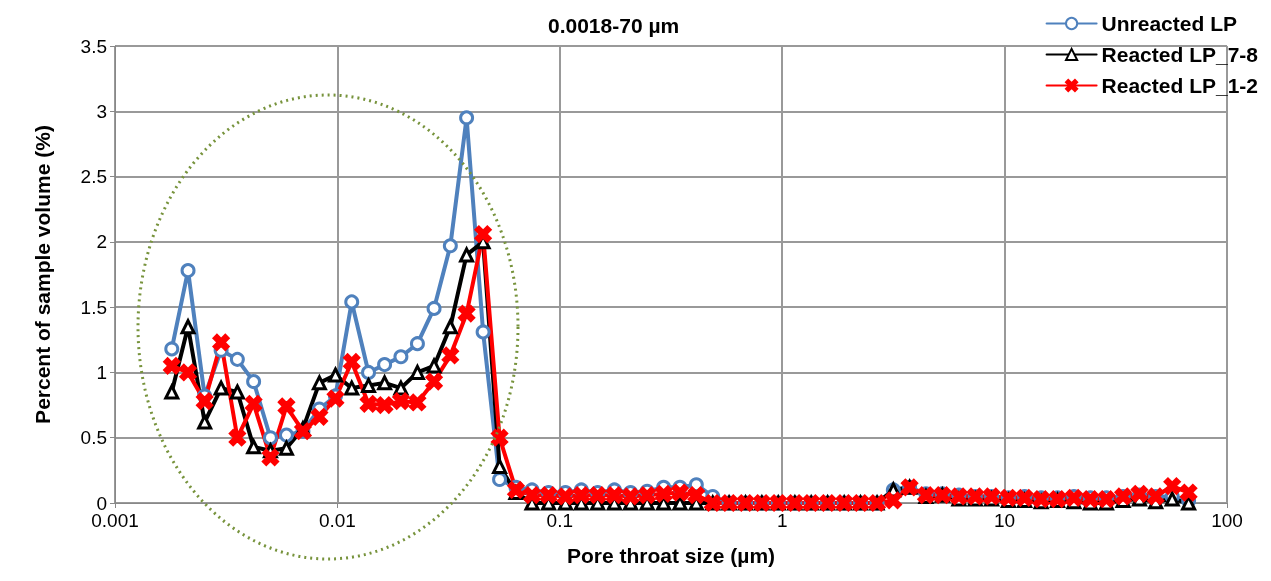 This screenshot has width=1271, height=581. What do you see at coordinates (93, 46) in the screenshot?
I see `y-tick-label: 3.5` at bounding box center [93, 46].